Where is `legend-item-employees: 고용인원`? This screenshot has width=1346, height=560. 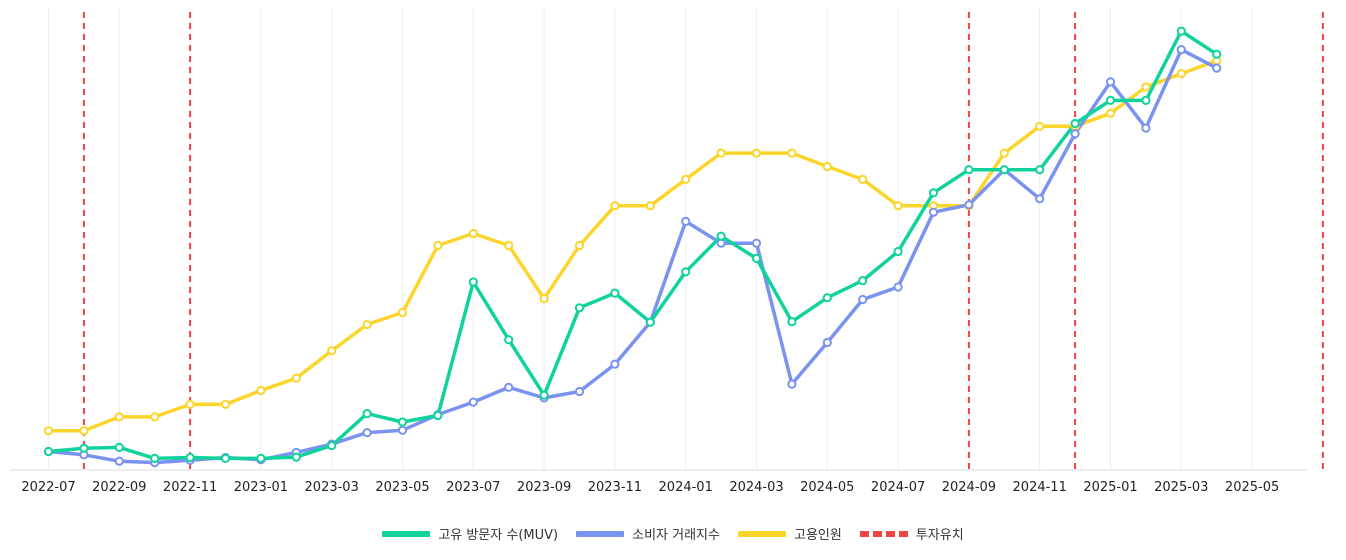 legend-item-employees: 고용인원 is located at coordinates (789, 533).